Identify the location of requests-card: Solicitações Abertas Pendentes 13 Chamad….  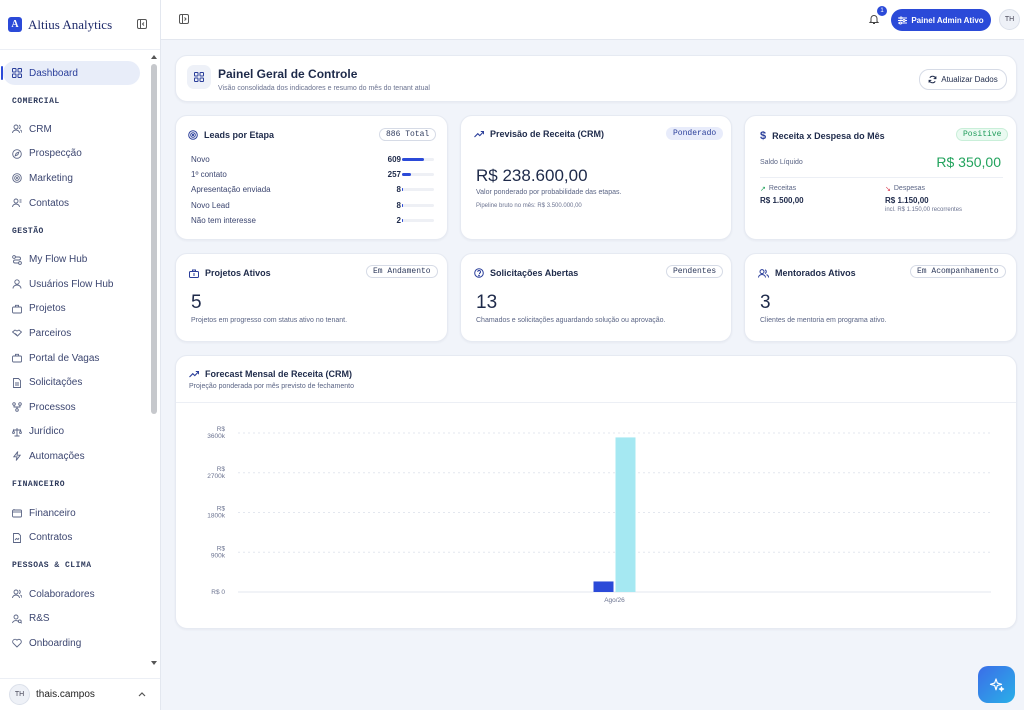
(596, 297).